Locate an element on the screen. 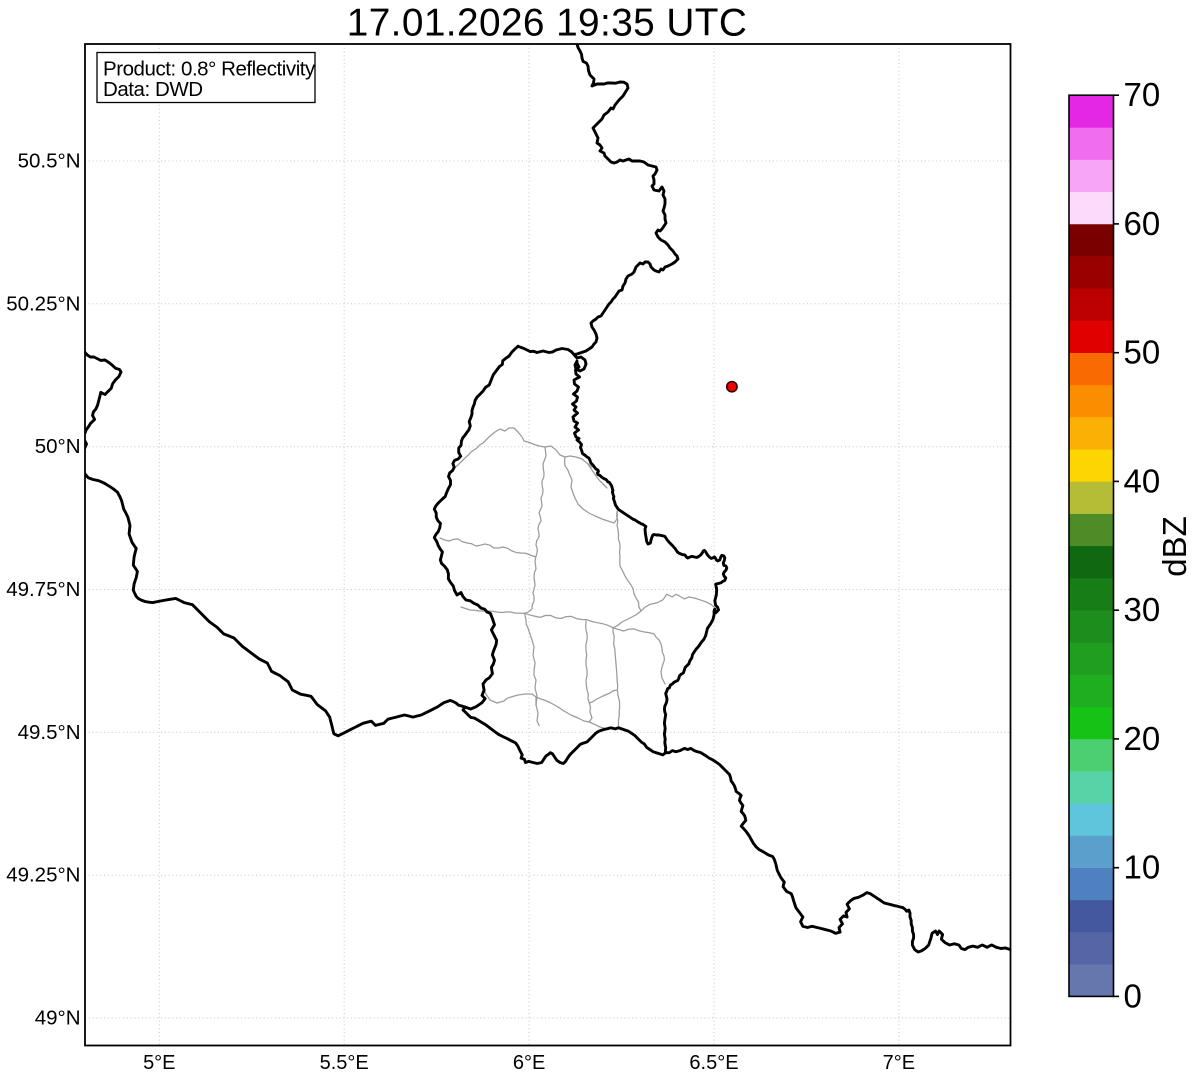 This screenshot has height=1081, width=1202. svg-text: 49.75°N is located at coordinates (43, 589).